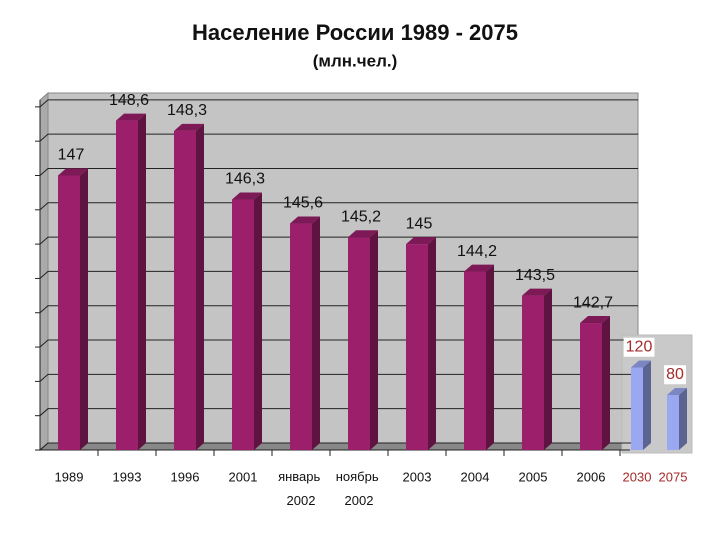 The width and height of the screenshot is (720, 545). I want to click on x-tick-label: 1993, so click(127, 476).